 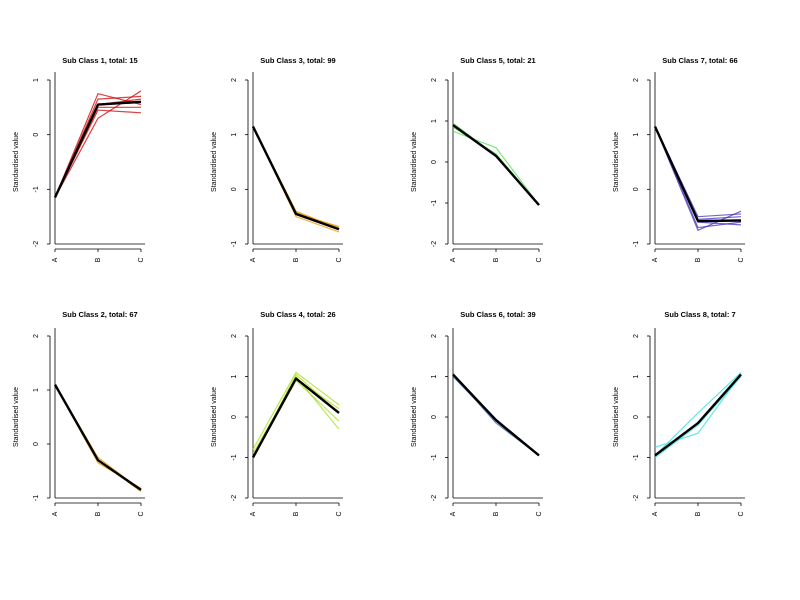 What do you see at coordinates (297, 60) in the screenshot?
I see `panel-title: Sub Class 3, total: 99` at bounding box center [297, 60].